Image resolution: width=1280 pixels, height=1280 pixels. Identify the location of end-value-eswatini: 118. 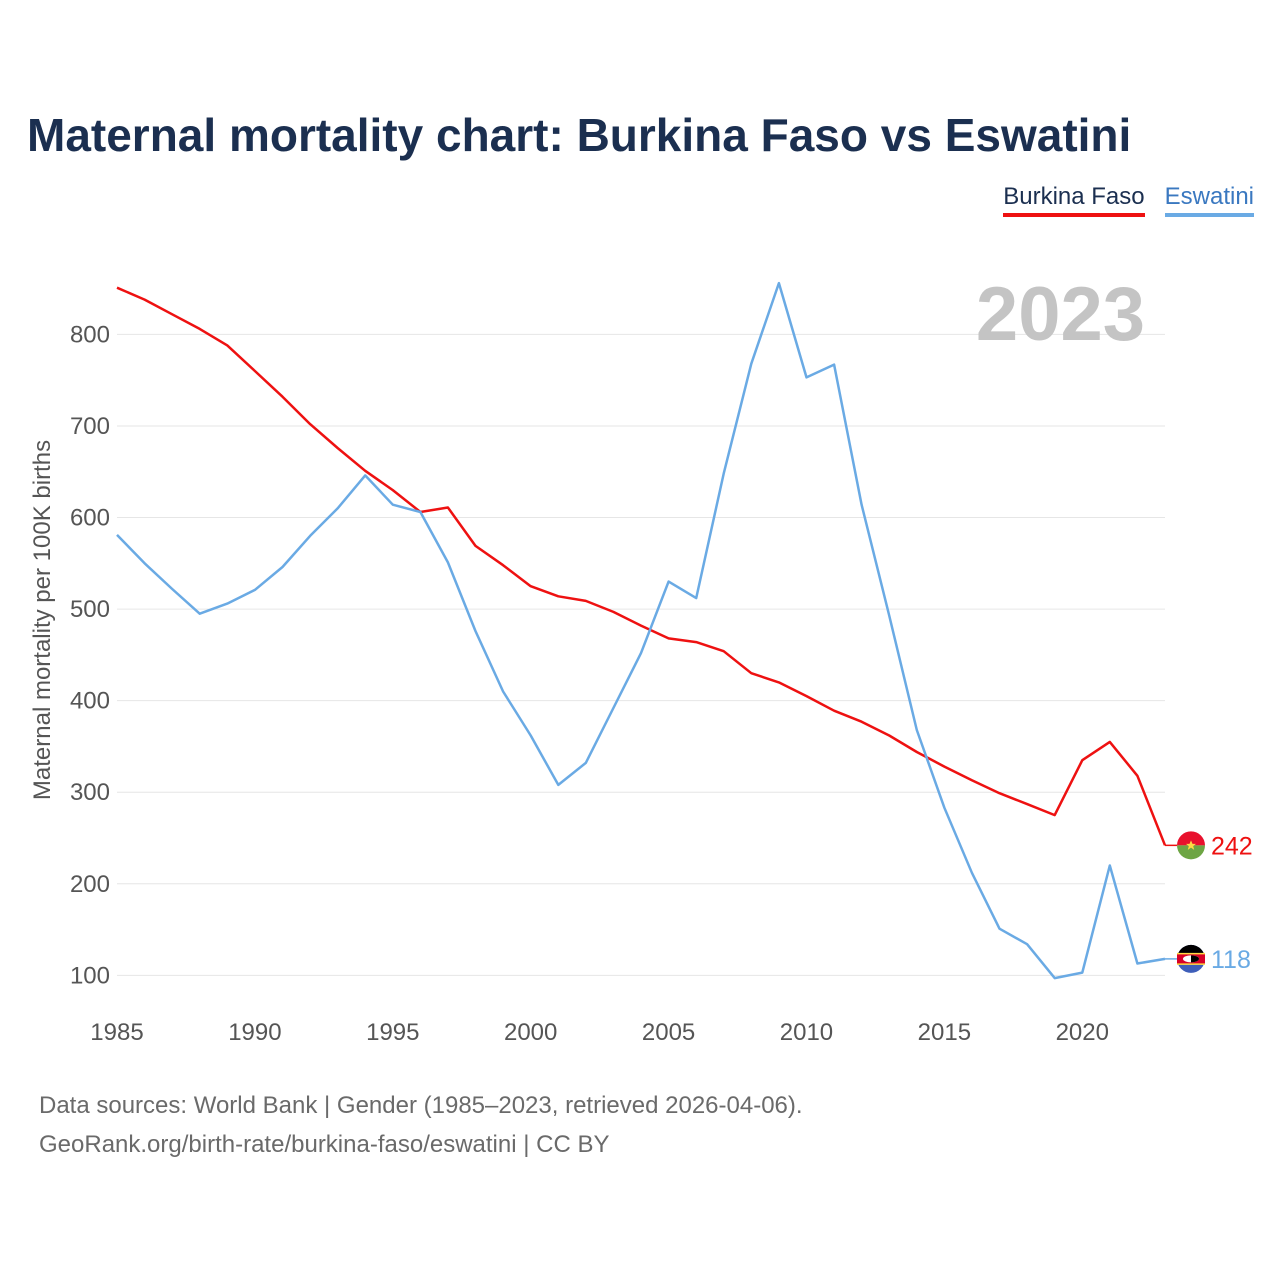
(1231, 960).